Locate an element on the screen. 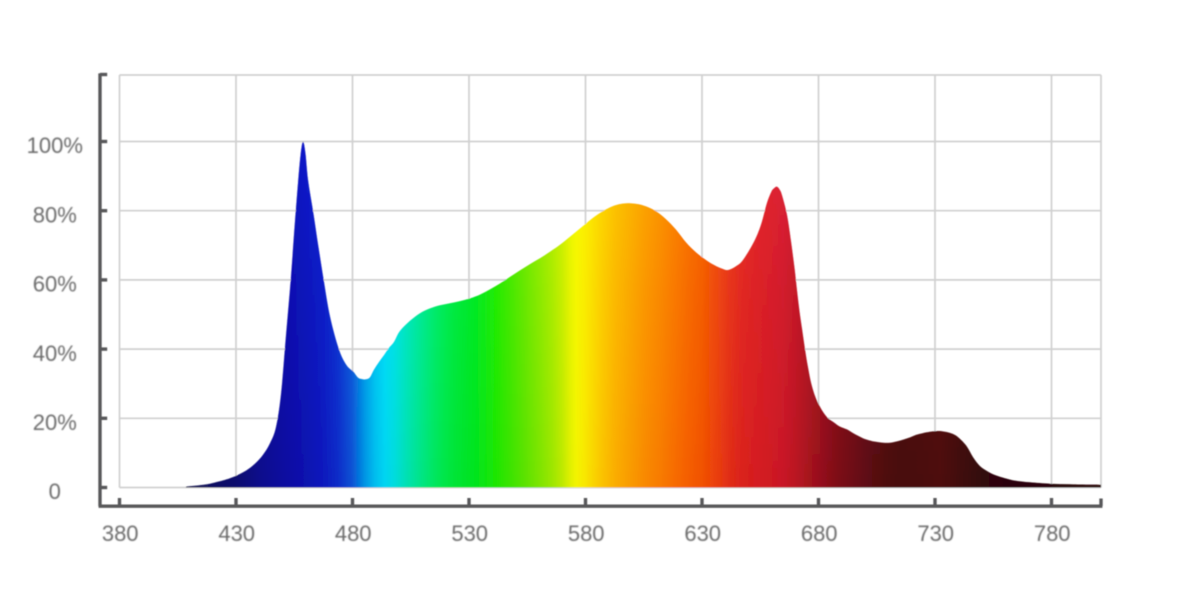  svg-text: 380 is located at coordinates (120, 533).